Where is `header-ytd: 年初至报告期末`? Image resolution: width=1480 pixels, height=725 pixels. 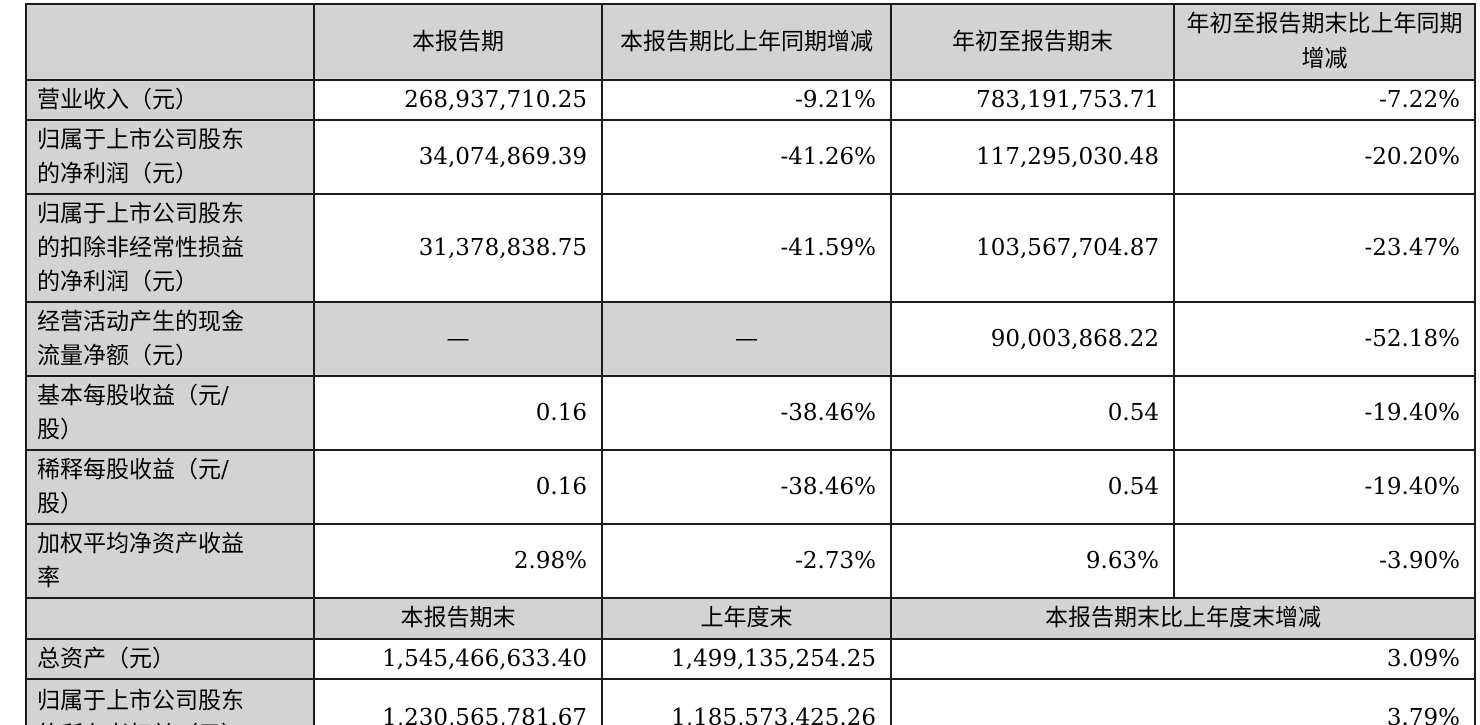
header-ytd: 年初至报告期末 is located at coordinates (1032, 42).